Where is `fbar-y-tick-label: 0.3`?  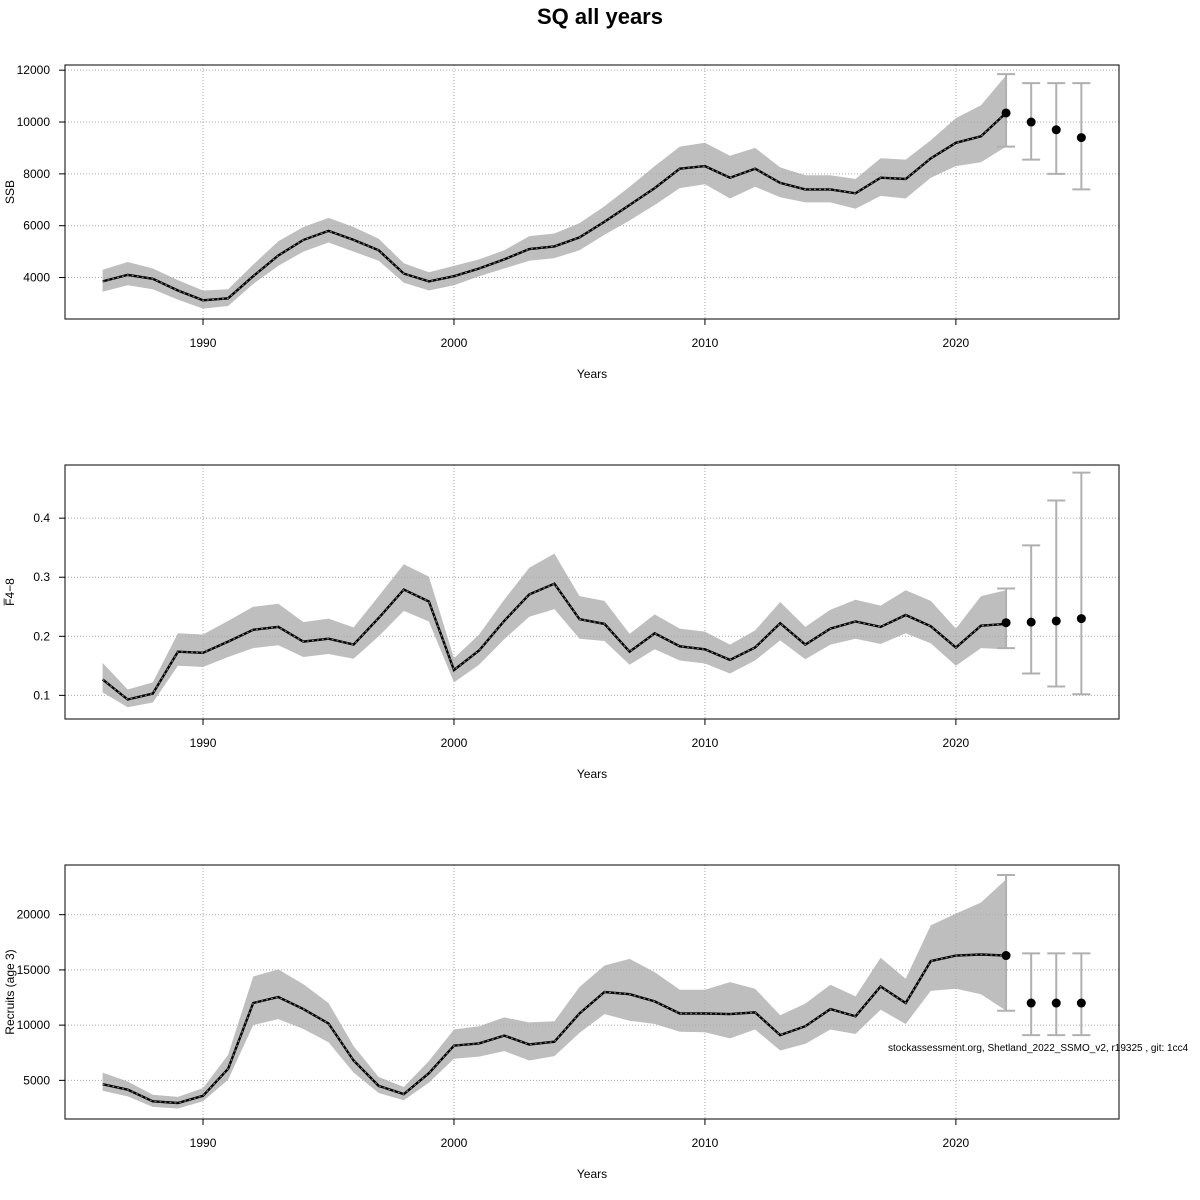
fbar-y-tick-label: 0.3 is located at coordinates (41, 577).